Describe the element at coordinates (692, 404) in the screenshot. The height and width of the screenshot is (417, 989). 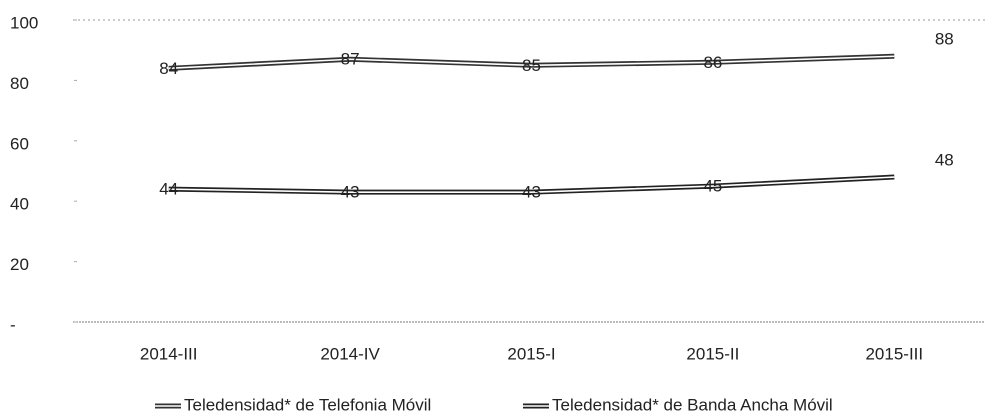
I see `legend-label: Teledensidad* de Banda Ancha Móvil` at that location.